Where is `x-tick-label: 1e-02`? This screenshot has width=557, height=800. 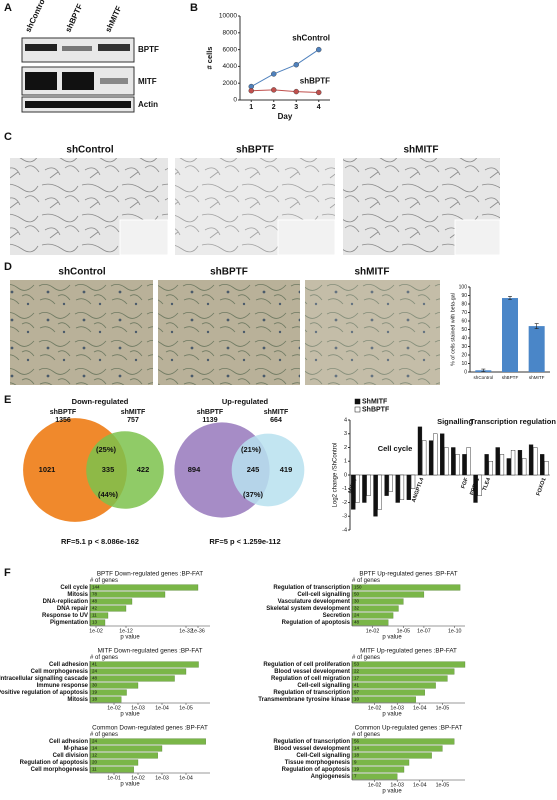
x-tick-label: 1e-02 is located at coordinates (375, 785).